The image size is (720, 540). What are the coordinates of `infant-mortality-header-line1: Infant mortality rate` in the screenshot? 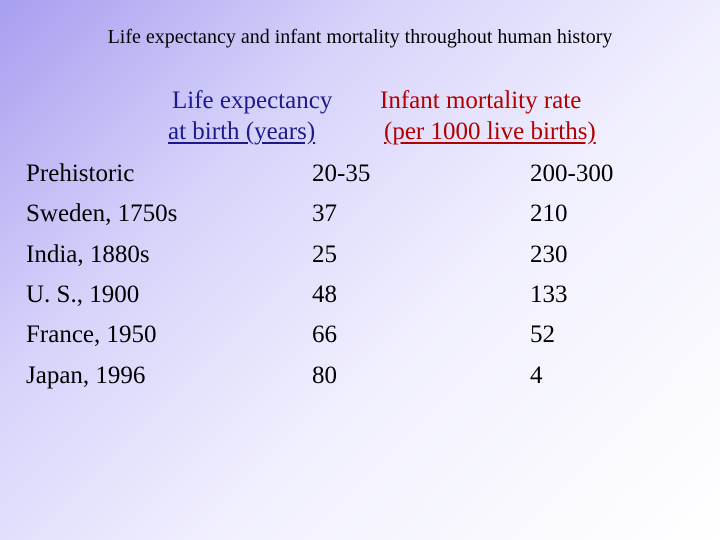 It's located at (481, 100).